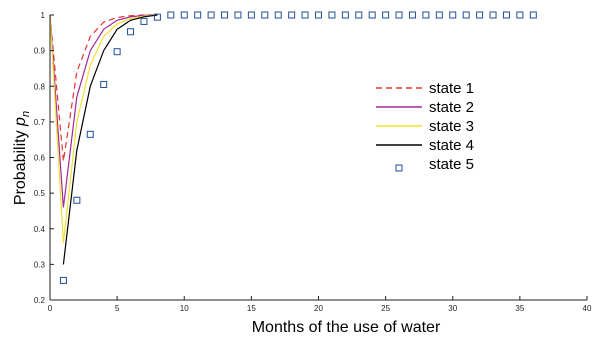  Describe the element at coordinates (20, 167) in the screenshot. I see `y-axis-label-text: Probability` at that location.